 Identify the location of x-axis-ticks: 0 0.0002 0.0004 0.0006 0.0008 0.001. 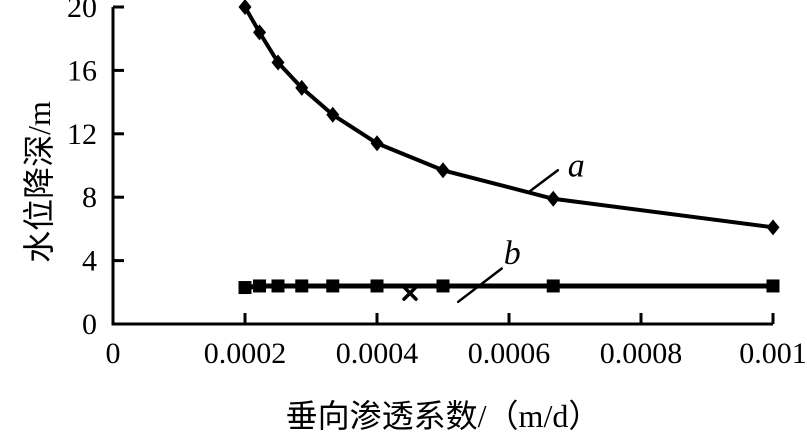
(456, 341).